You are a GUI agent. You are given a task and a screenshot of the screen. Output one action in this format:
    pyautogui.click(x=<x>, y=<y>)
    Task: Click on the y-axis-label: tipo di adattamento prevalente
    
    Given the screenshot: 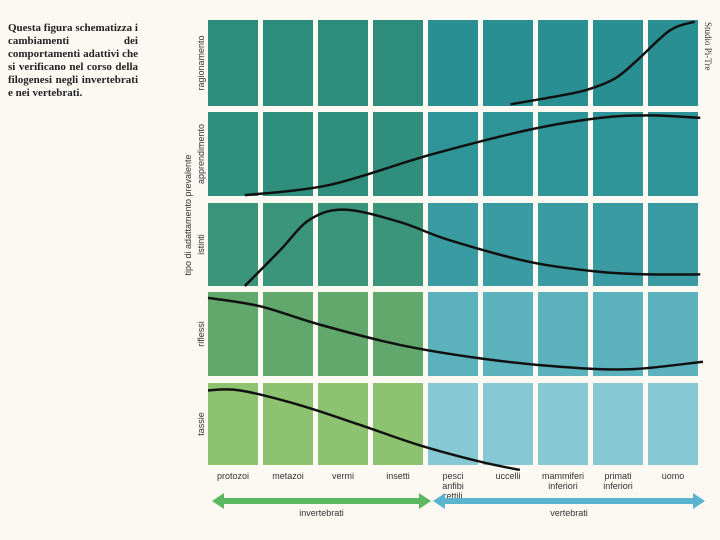 What is the action you would take?
    pyautogui.click(x=188, y=214)
    